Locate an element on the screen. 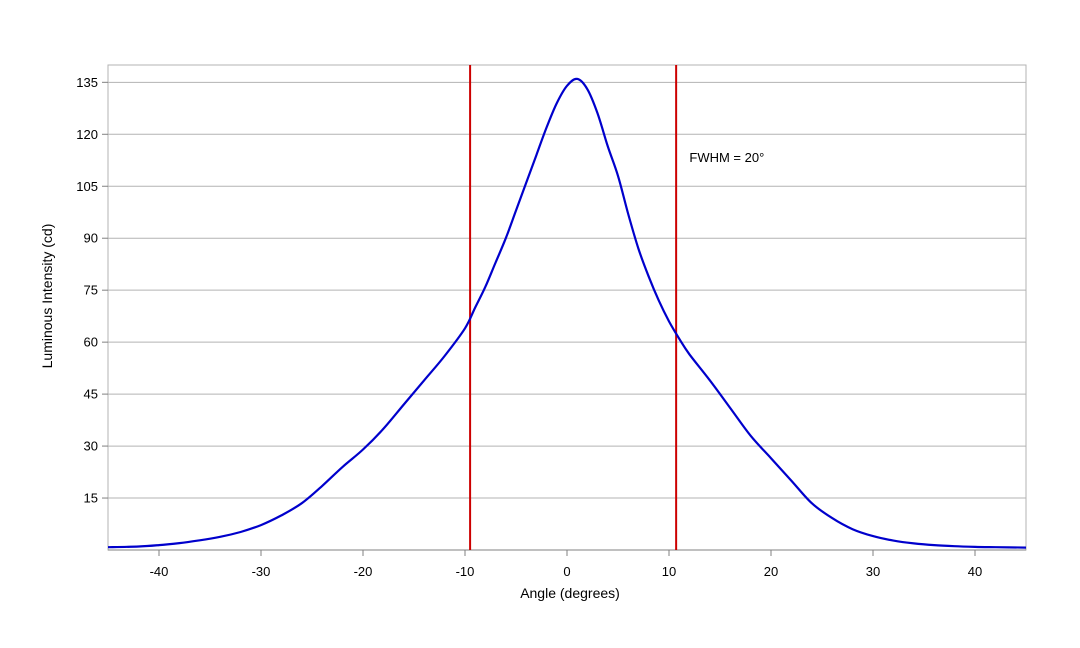 The height and width of the screenshot is (648, 1080). fwhm-annotation: FWHM = 20° is located at coordinates (726, 157).